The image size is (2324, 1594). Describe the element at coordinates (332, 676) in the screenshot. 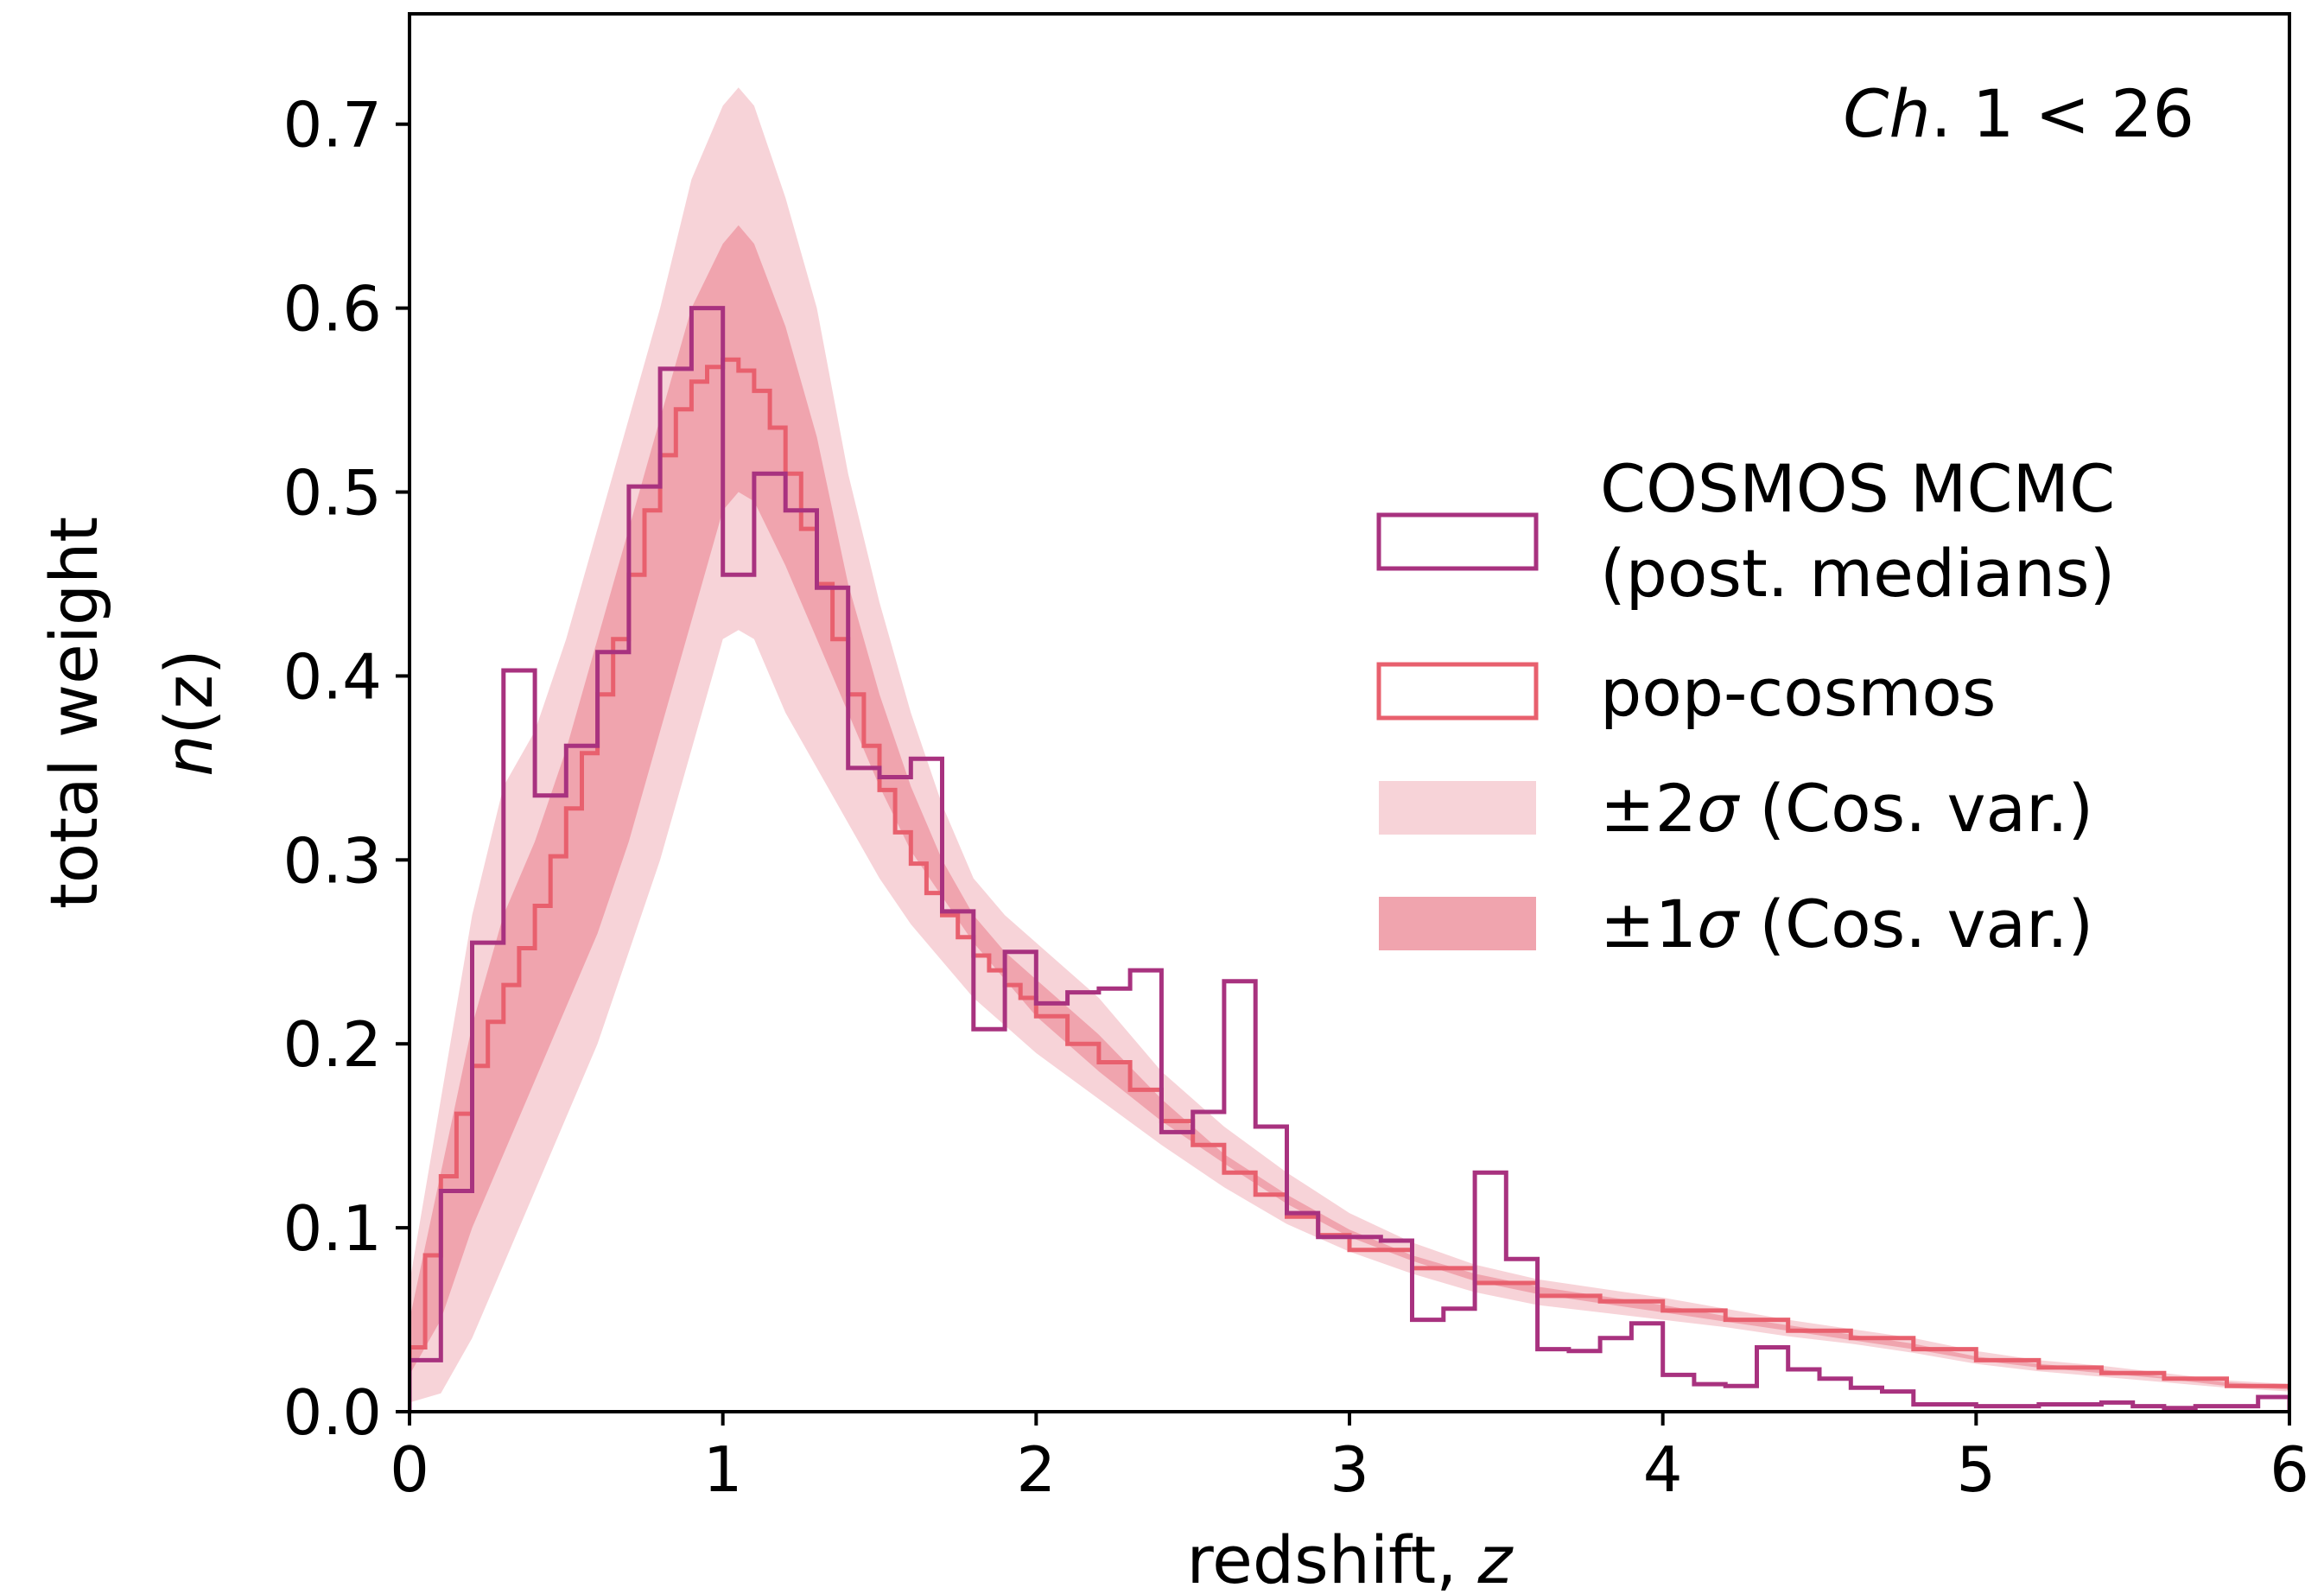

I see `y-tick-label: 0.4` at that location.